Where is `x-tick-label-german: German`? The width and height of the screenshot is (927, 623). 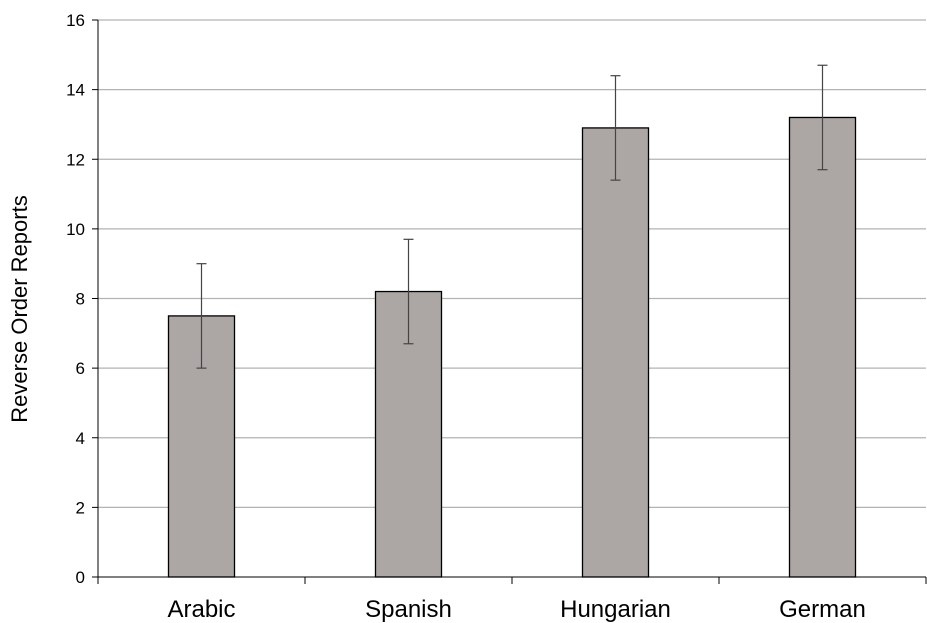 x-tick-label-german: German is located at coordinates (822, 609).